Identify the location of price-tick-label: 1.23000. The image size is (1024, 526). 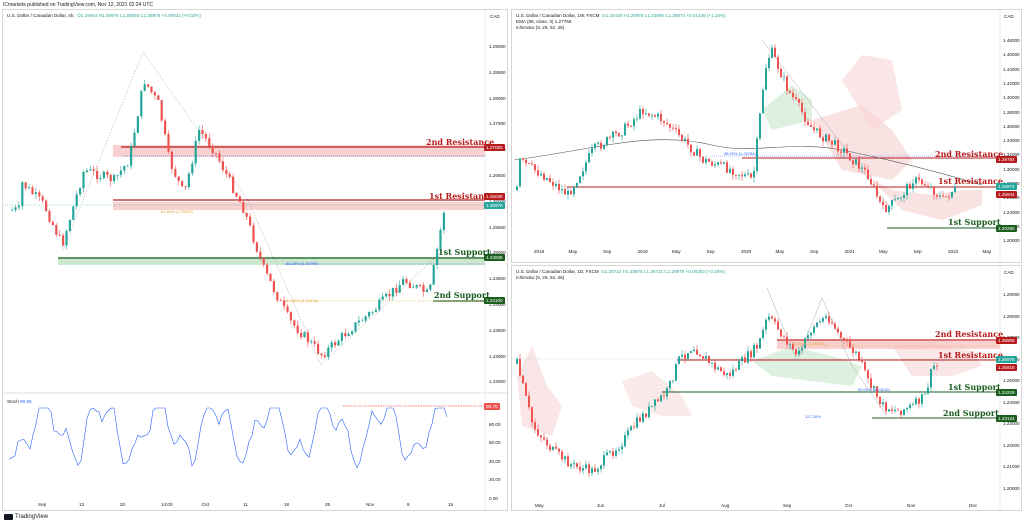
(497, 356).